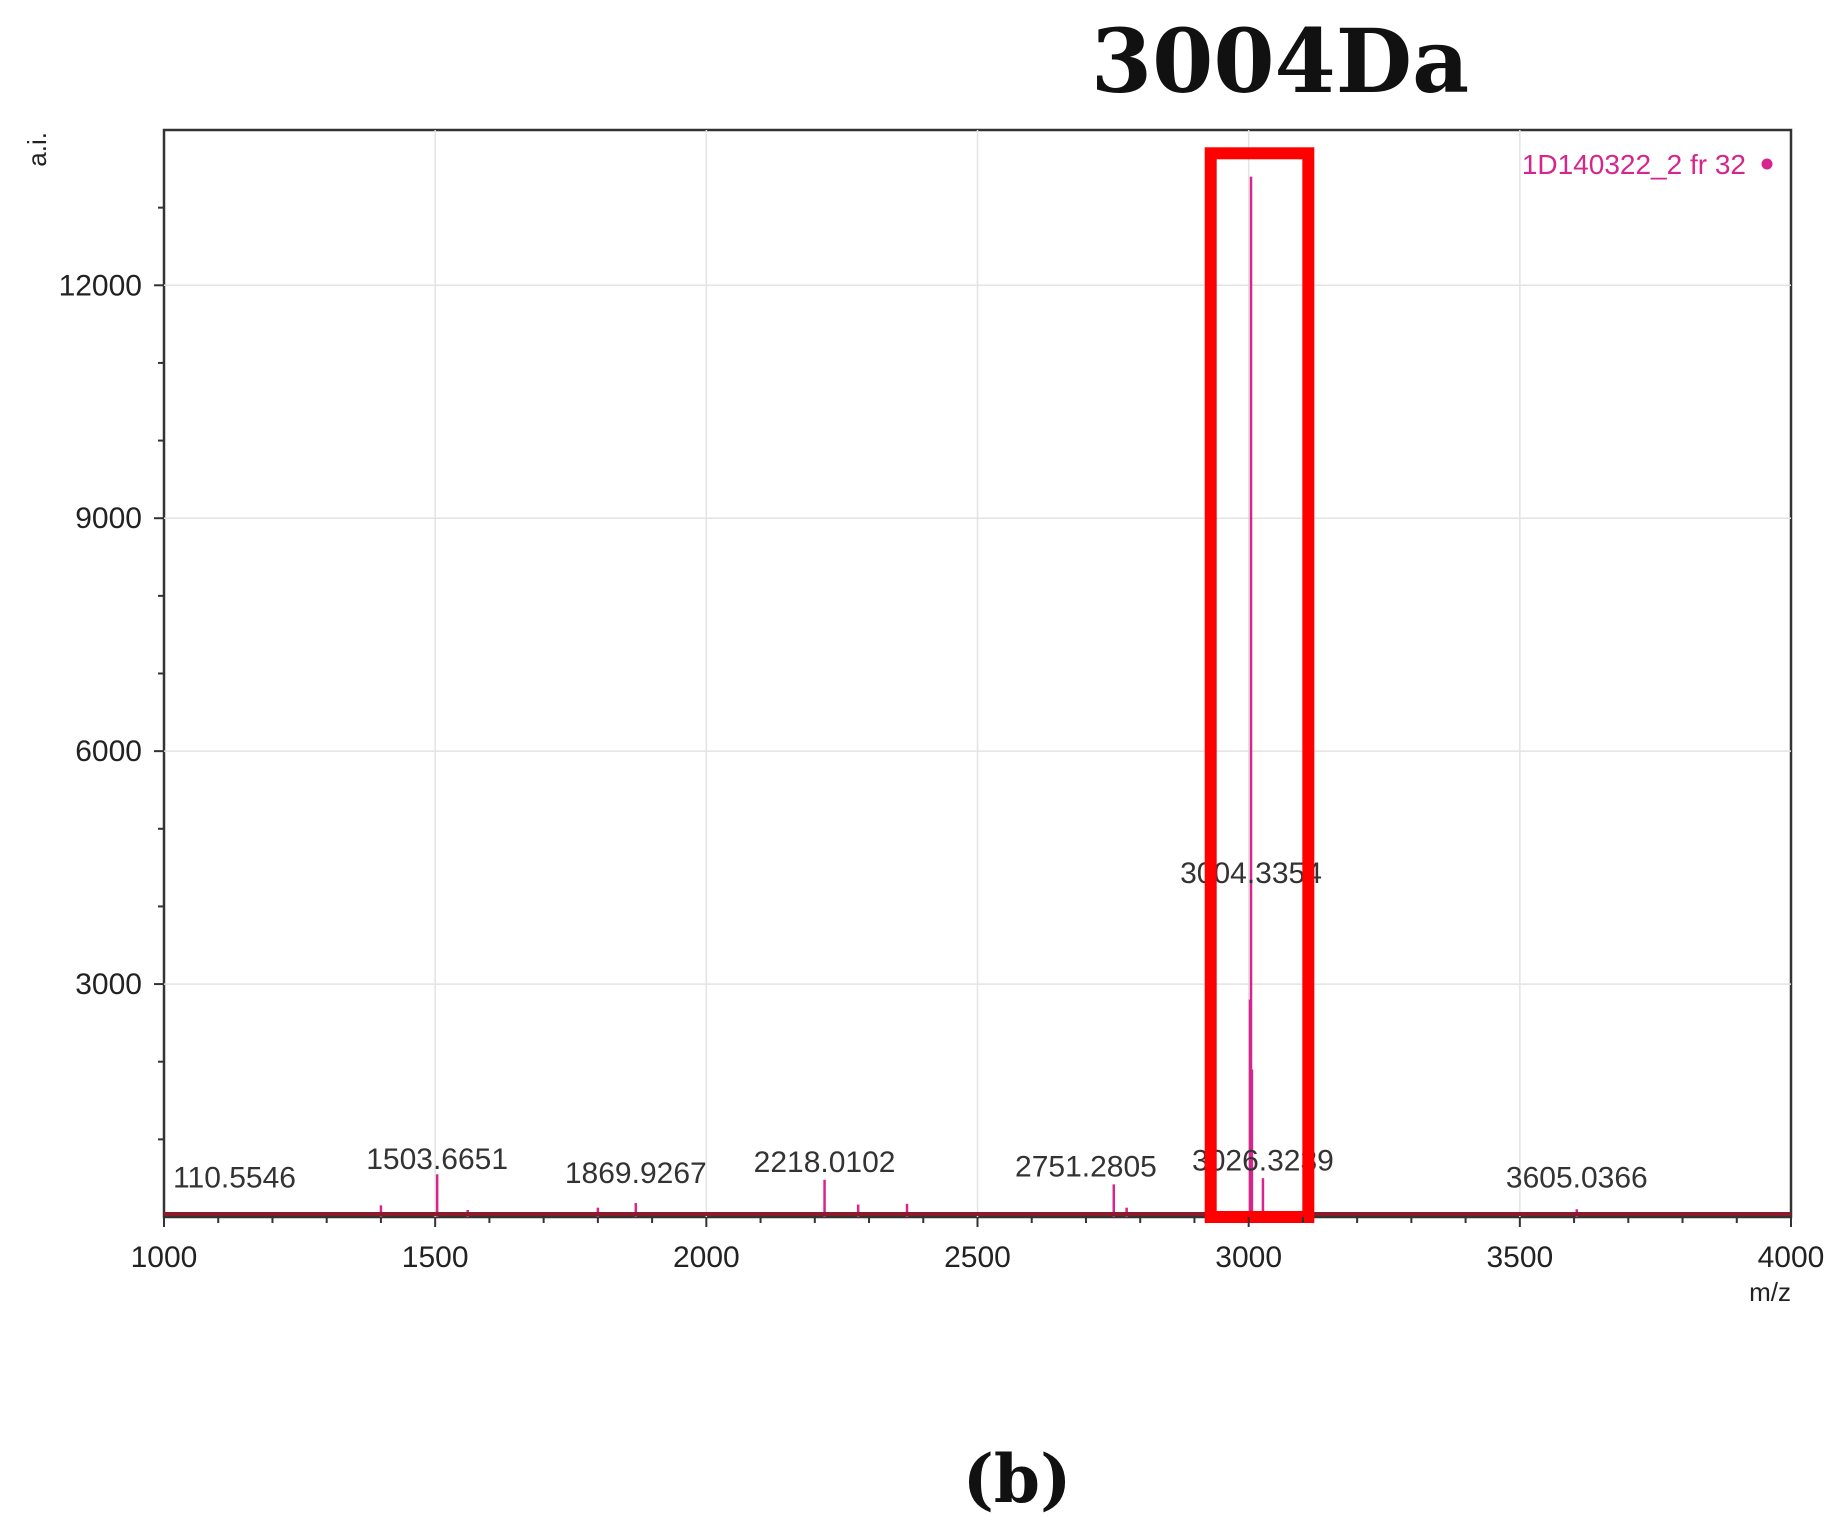 The width and height of the screenshot is (1834, 1536). What do you see at coordinates (108, 984) in the screenshot?
I see `y-tick-label: 3000` at bounding box center [108, 984].